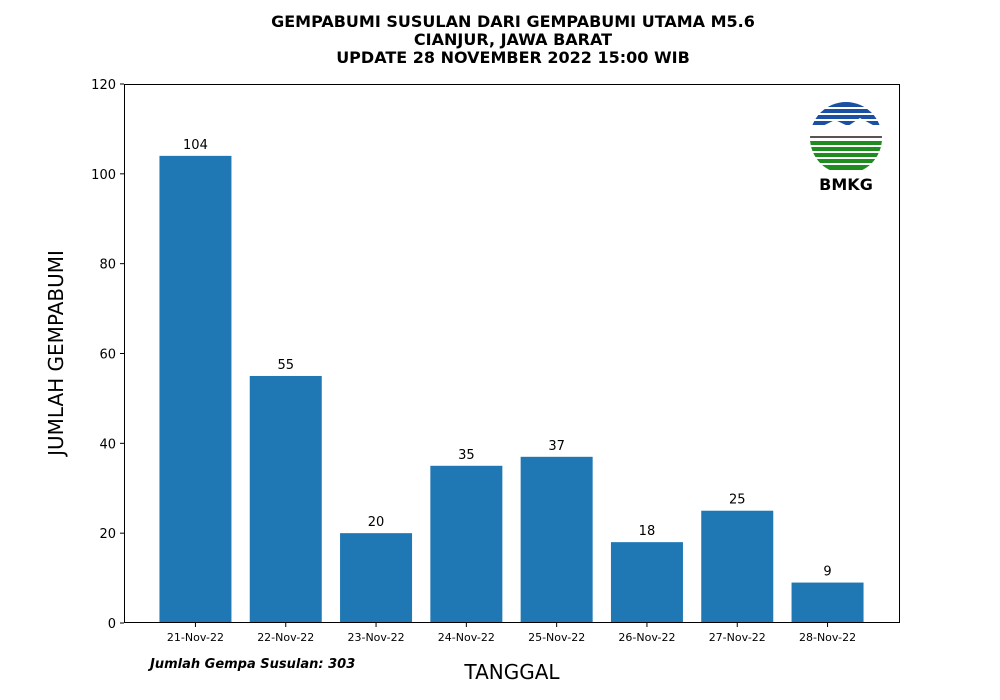 The height and width of the screenshot is (700, 1000). What do you see at coordinates (846, 184) in the screenshot?
I see `bmkg-logo-text: BMKG` at bounding box center [846, 184].